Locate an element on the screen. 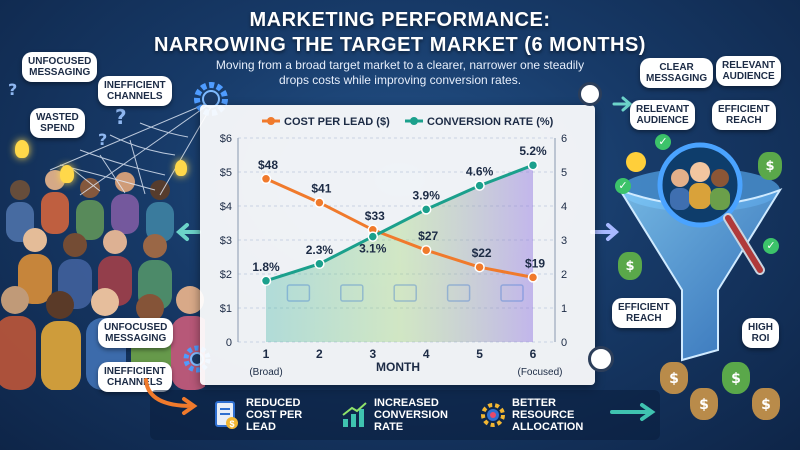 This screenshot has height=450, width=800. x-sub-label-focused: (Focused) is located at coordinates (539, 372).